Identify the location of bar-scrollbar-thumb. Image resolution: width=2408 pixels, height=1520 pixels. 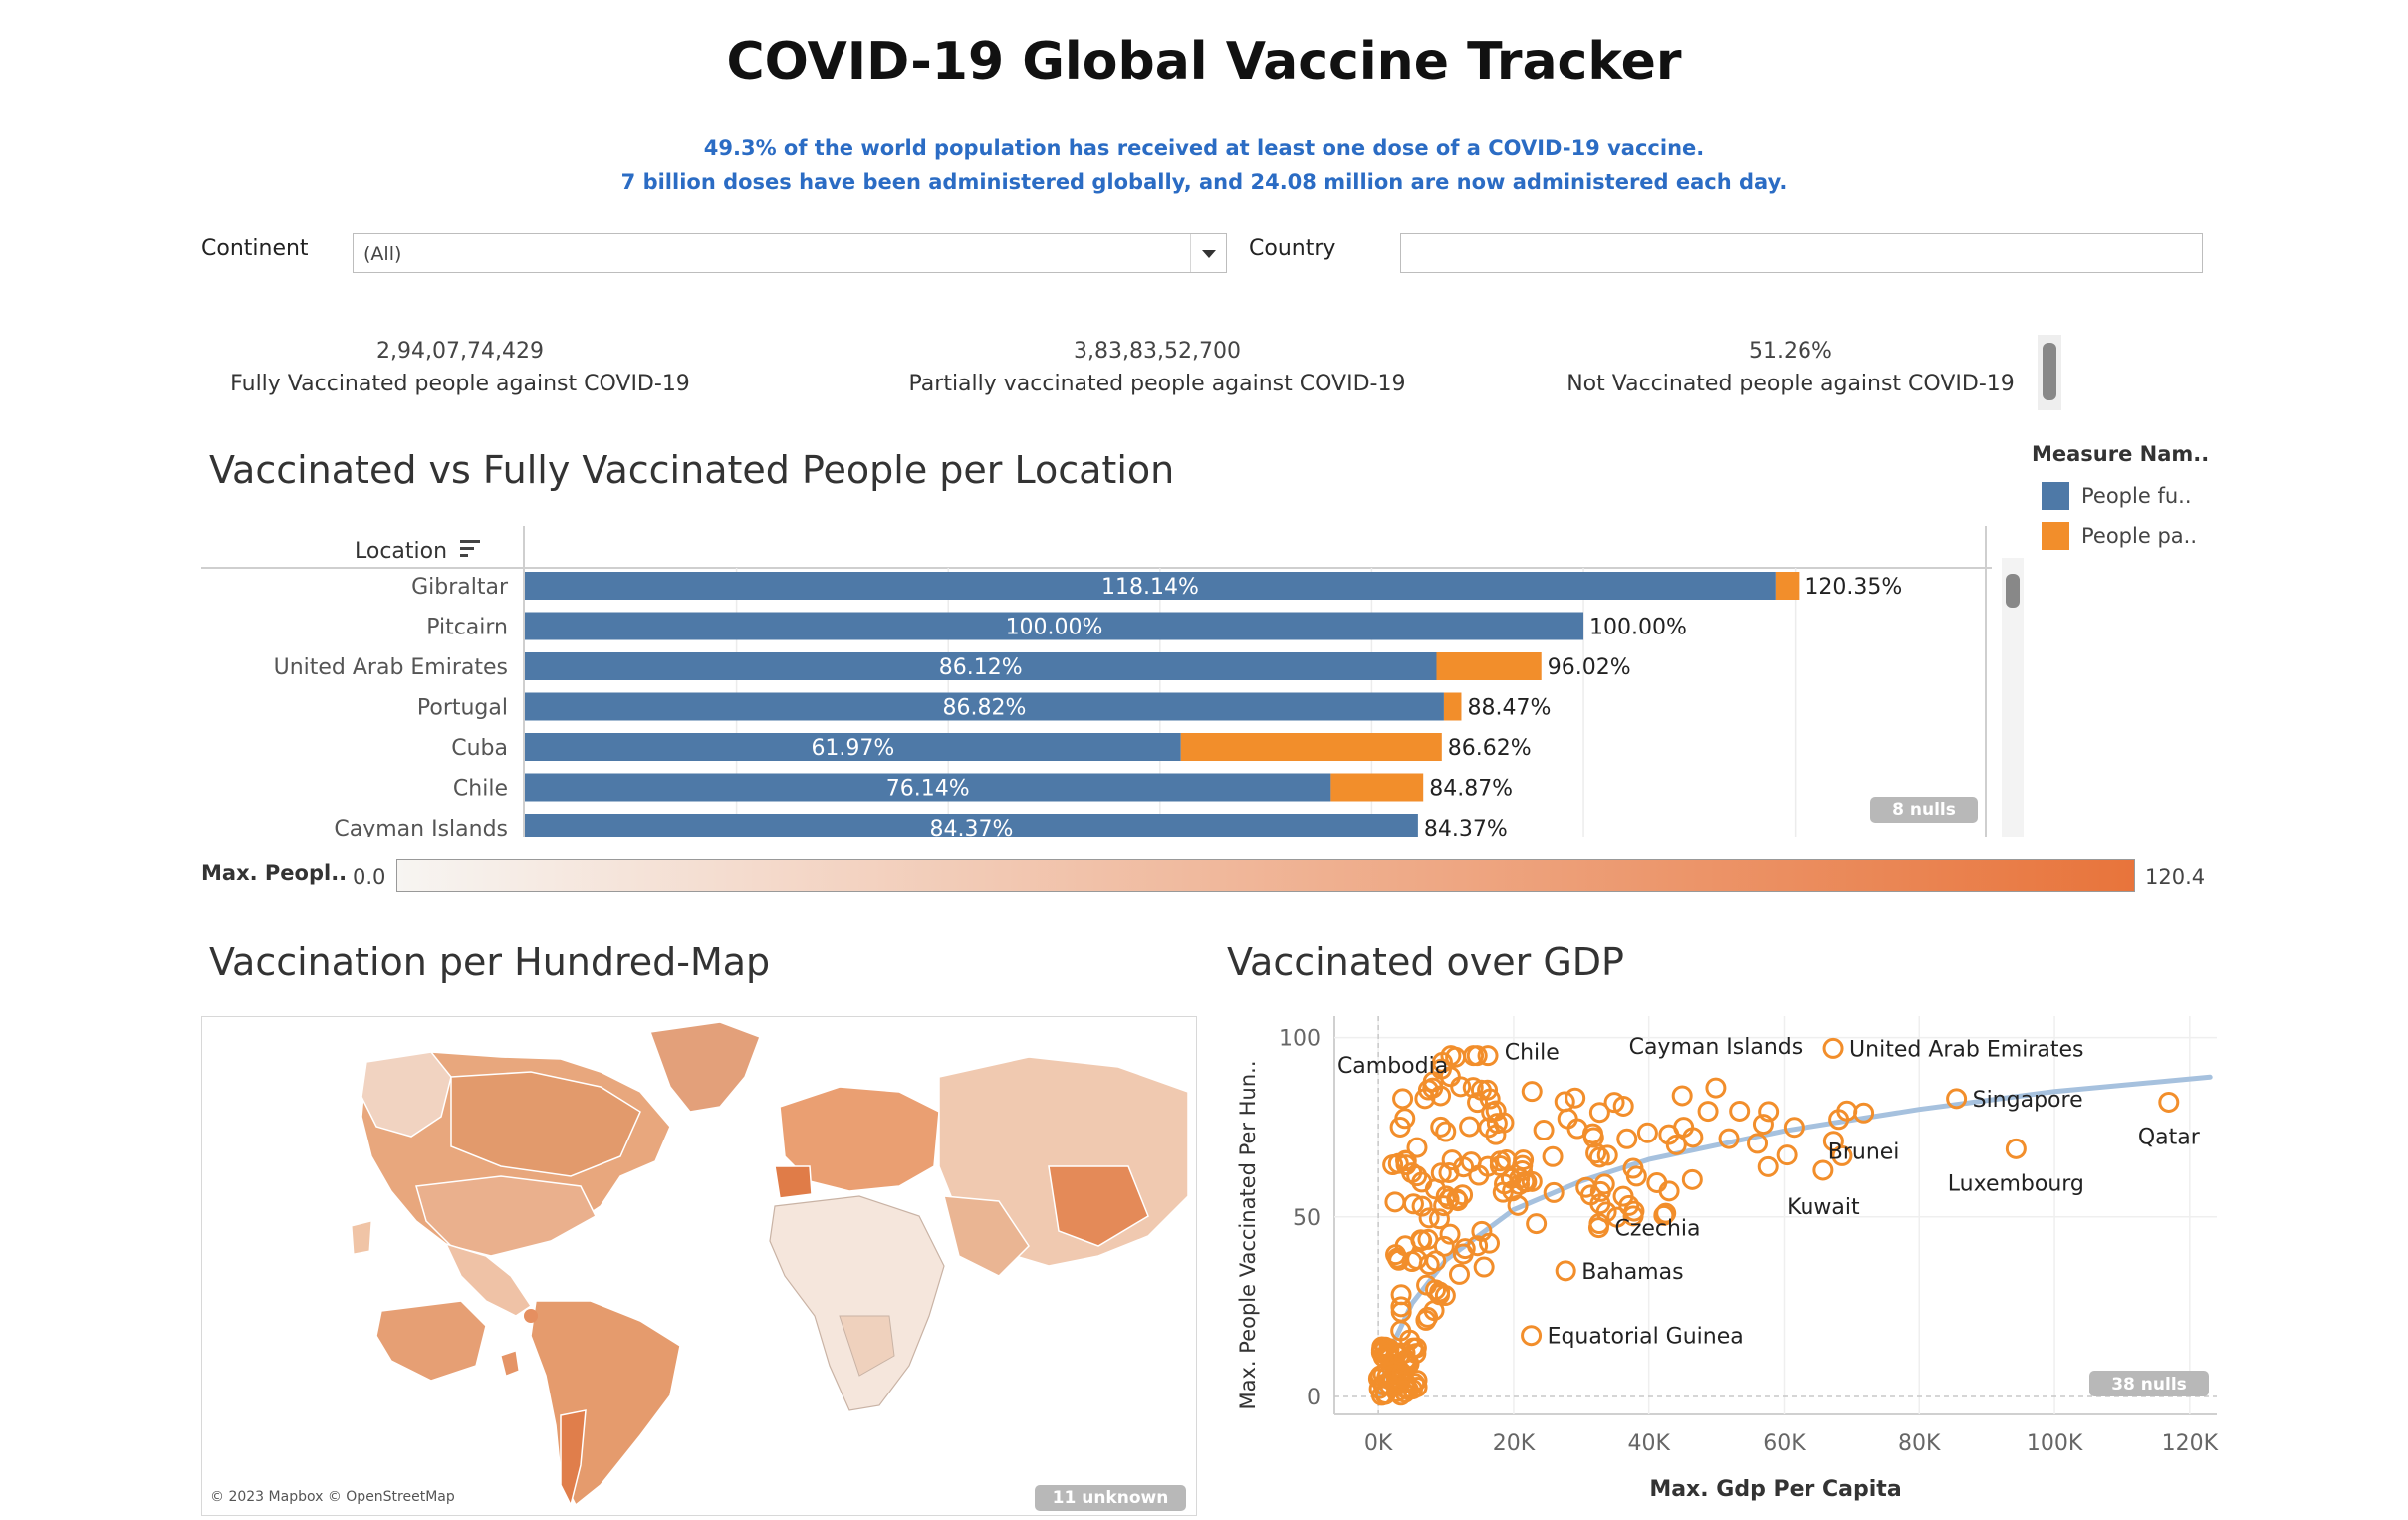
(2013, 591).